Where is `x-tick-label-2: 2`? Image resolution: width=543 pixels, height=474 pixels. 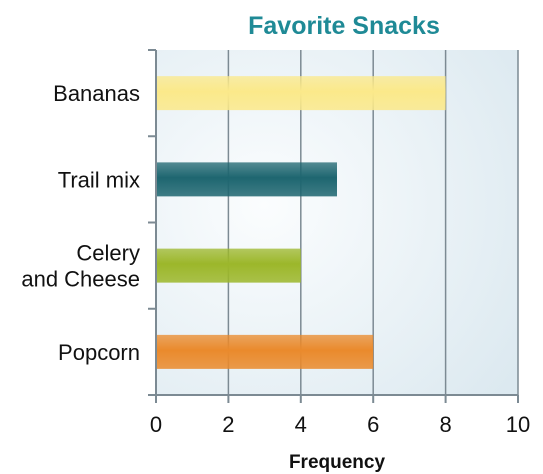
x-tick-label-2: 2 is located at coordinates (228, 424).